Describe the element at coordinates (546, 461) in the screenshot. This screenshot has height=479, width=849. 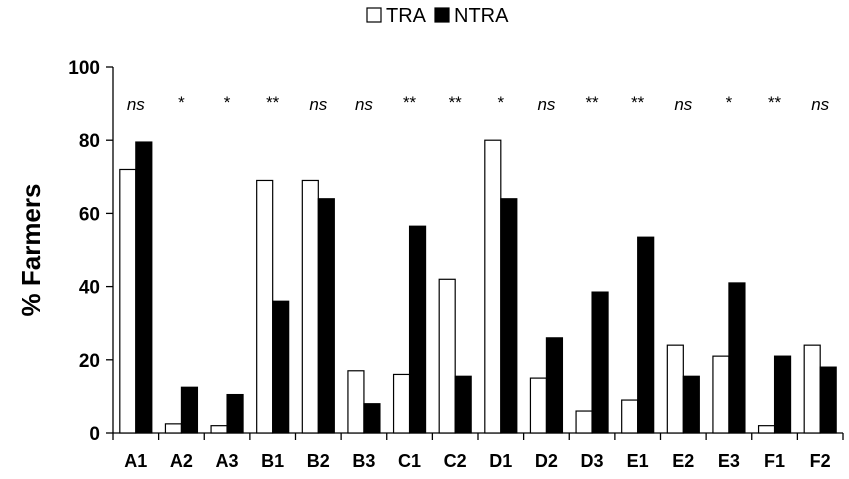
I see `x-tick-label: D2` at that location.